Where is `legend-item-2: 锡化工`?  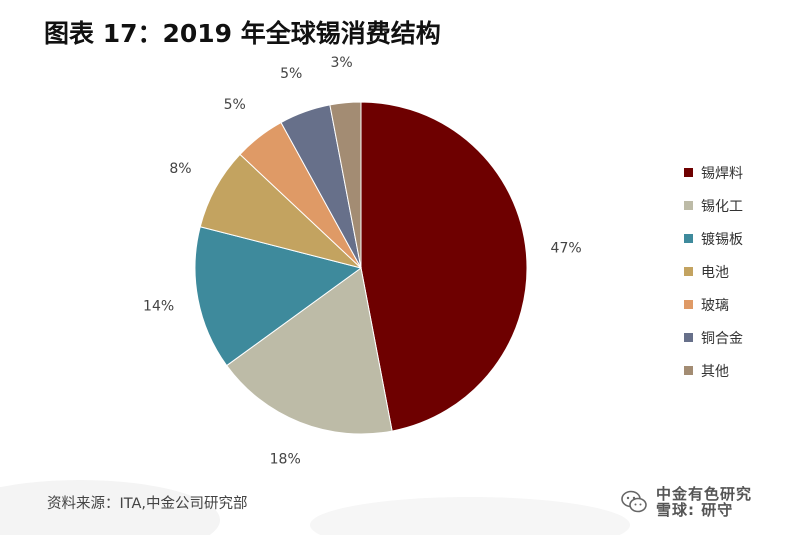 legend-item-2: 锡化工 is located at coordinates (739, 205).